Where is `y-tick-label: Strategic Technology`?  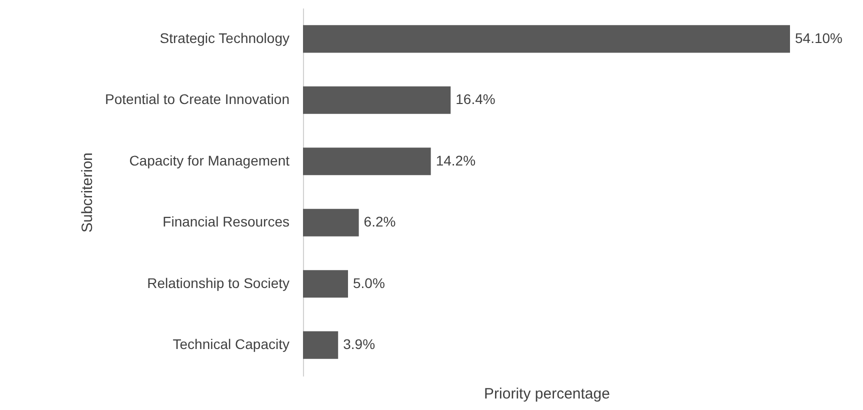 y-tick-label: Strategic Technology is located at coordinates (225, 38).